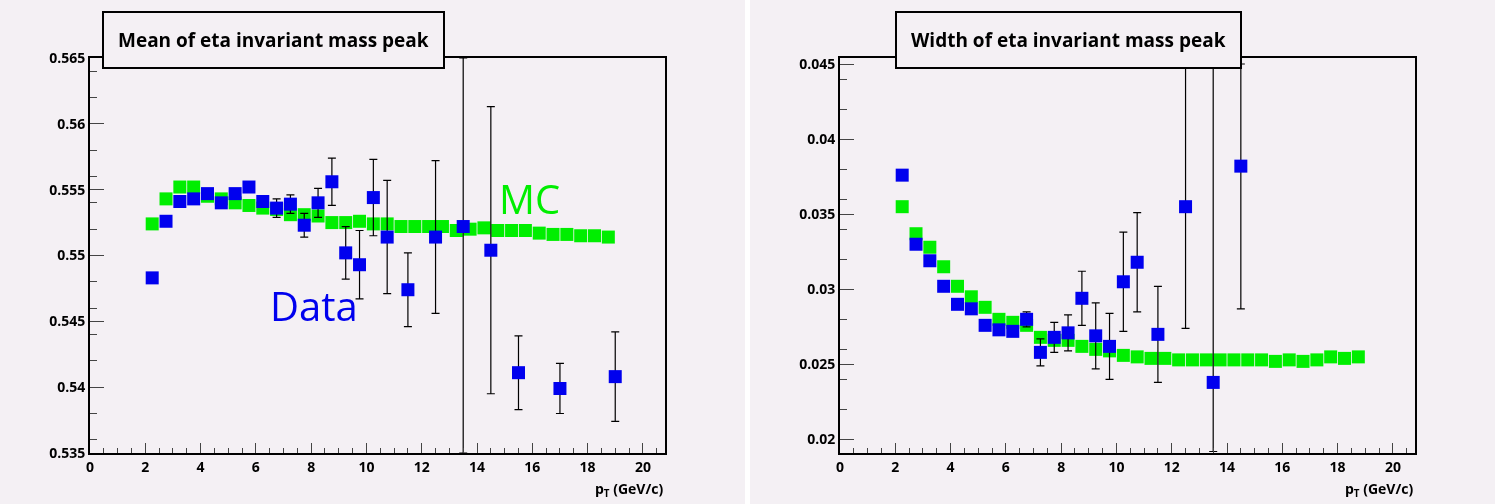 Image resolution: width=1495 pixels, height=504 pixels. What do you see at coordinates (67, 57) in the screenshot?
I see `y-tick-label: 0.565` at bounding box center [67, 57].